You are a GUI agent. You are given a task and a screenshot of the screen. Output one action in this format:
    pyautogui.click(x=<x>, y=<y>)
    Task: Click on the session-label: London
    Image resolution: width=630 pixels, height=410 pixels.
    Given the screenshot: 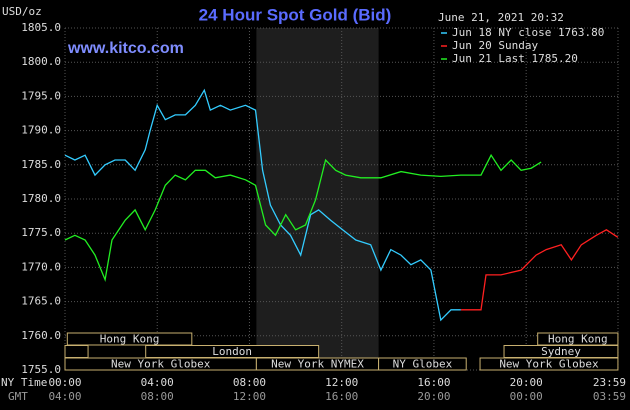 What is the action you would take?
    pyautogui.click(x=232, y=351)
    